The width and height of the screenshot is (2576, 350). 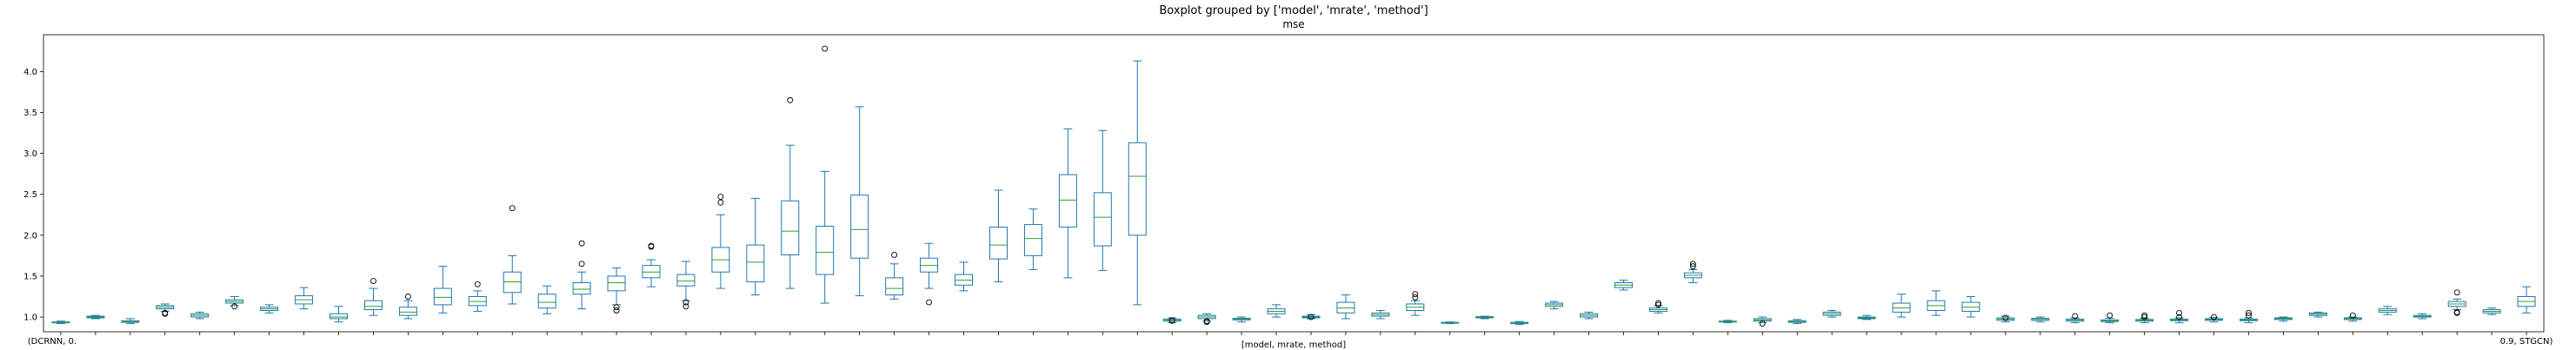 What do you see at coordinates (30, 72) in the screenshot?
I see `y-tick-label: 4.0` at bounding box center [30, 72].